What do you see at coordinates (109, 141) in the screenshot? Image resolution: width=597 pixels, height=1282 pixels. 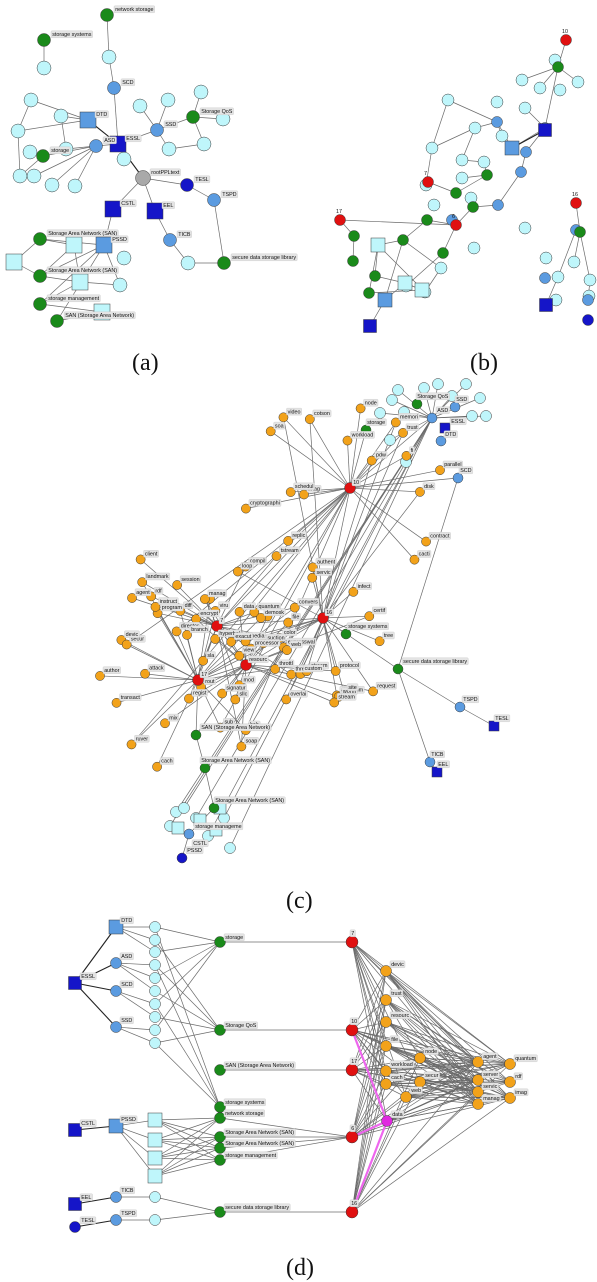 I see `node-a_asd-label-text: ASD` at bounding box center [109, 141].